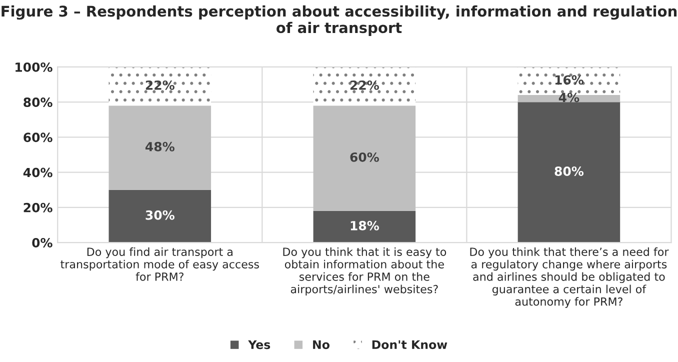 The height and width of the screenshot is (362, 678). What do you see at coordinates (38, 207) in the screenshot?
I see `y-tick-label: 20%` at bounding box center [38, 207].